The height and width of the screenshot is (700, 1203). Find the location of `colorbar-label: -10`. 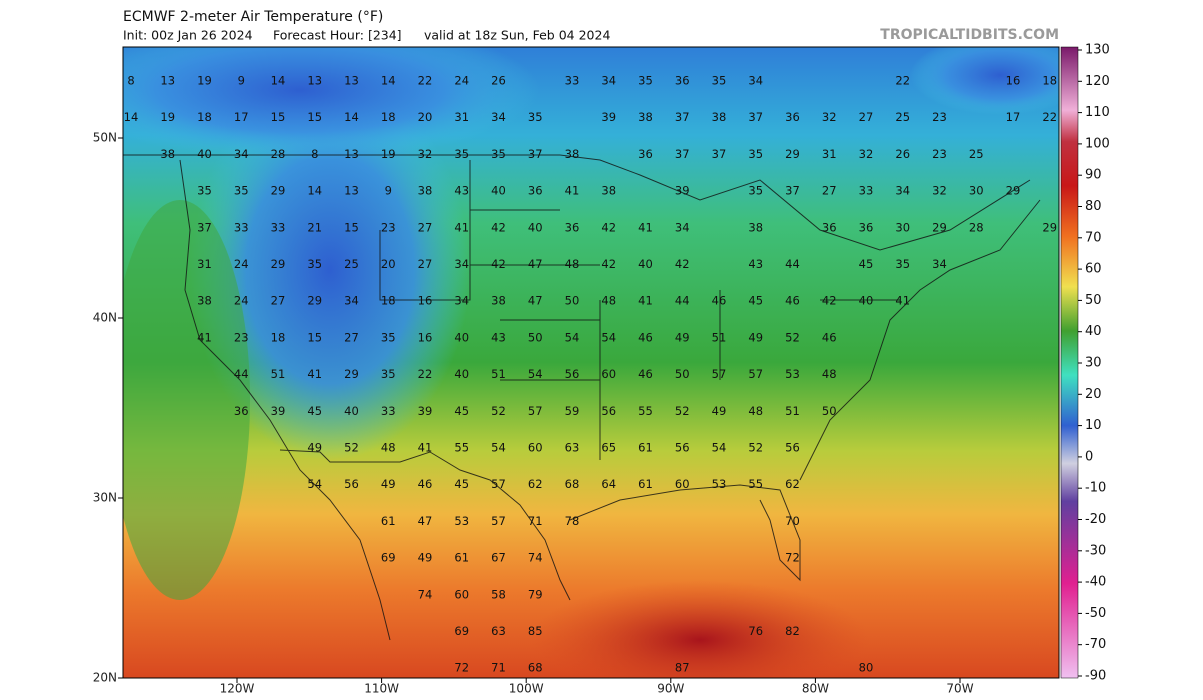

colorbar-label: -10 is located at coordinates (1095, 488).